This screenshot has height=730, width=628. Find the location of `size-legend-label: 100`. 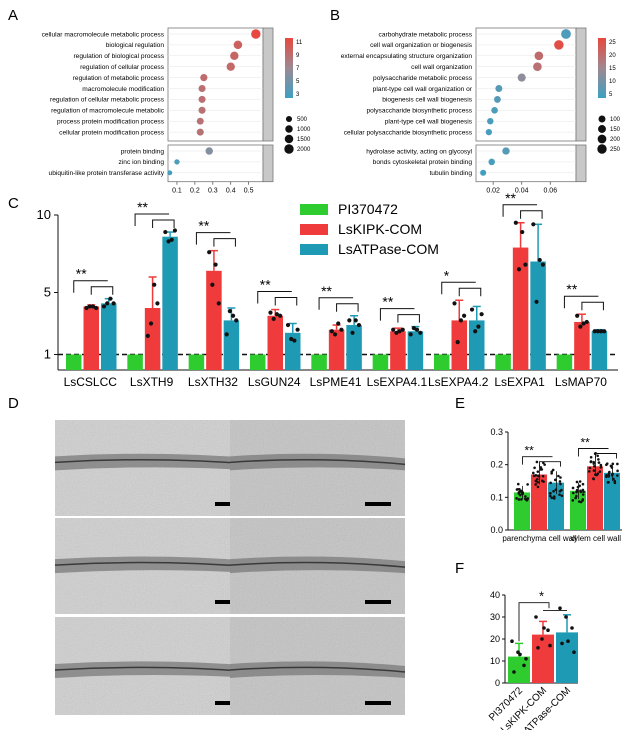

size-legend-label: 100 is located at coordinates (615, 120).